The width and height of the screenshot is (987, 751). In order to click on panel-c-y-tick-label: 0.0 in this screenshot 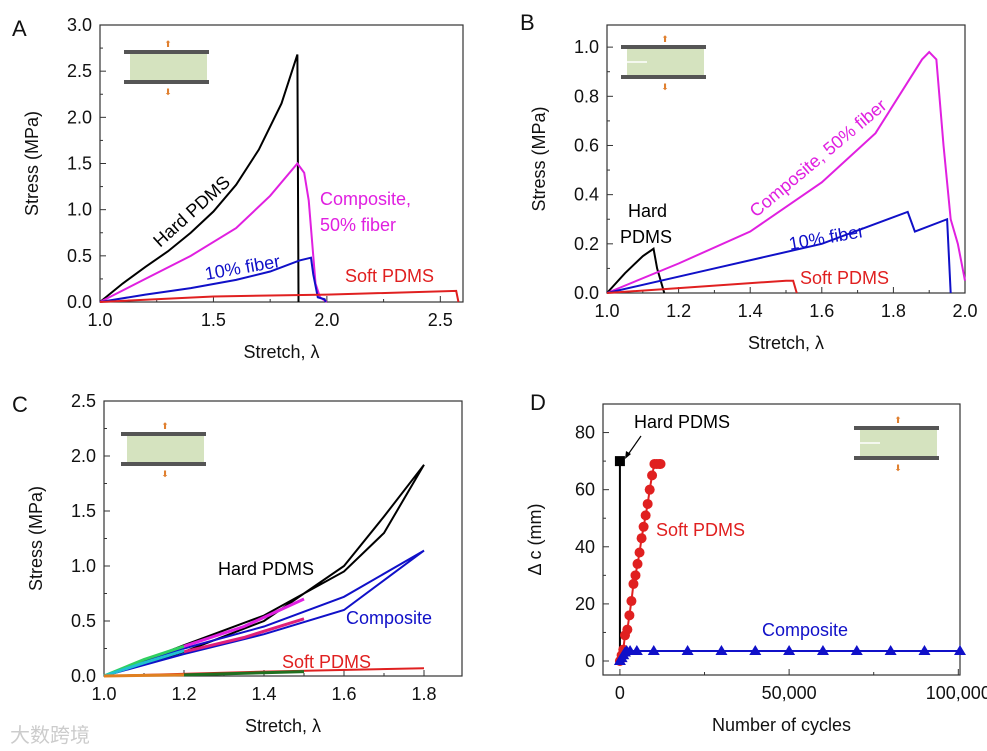, I will do `click(83, 676)`.